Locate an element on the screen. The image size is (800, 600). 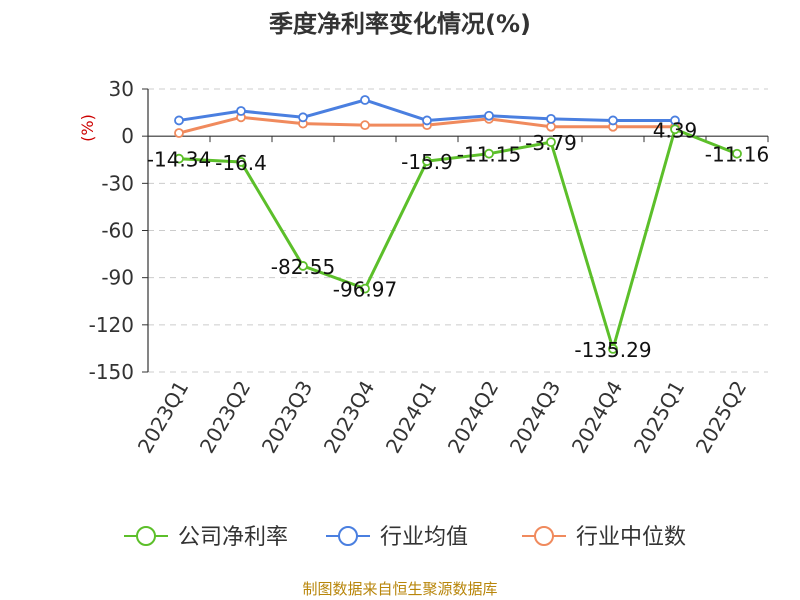
data-label: -11.15 is located at coordinates (489, 155).